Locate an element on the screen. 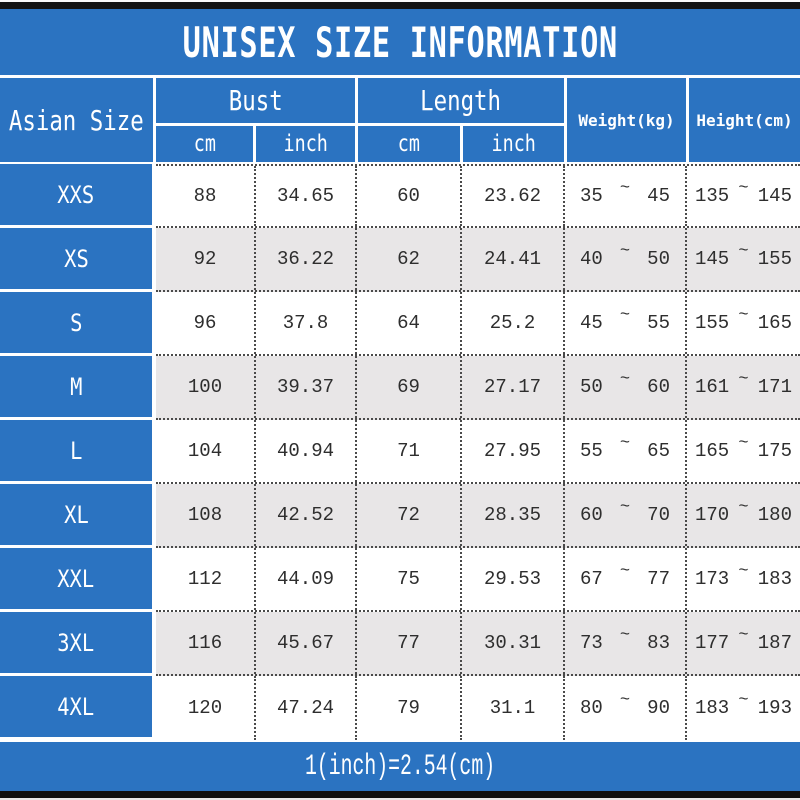 The width and height of the screenshot is (800, 800). col-header-length-inch-label: inch is located at coordinates (513, 144).